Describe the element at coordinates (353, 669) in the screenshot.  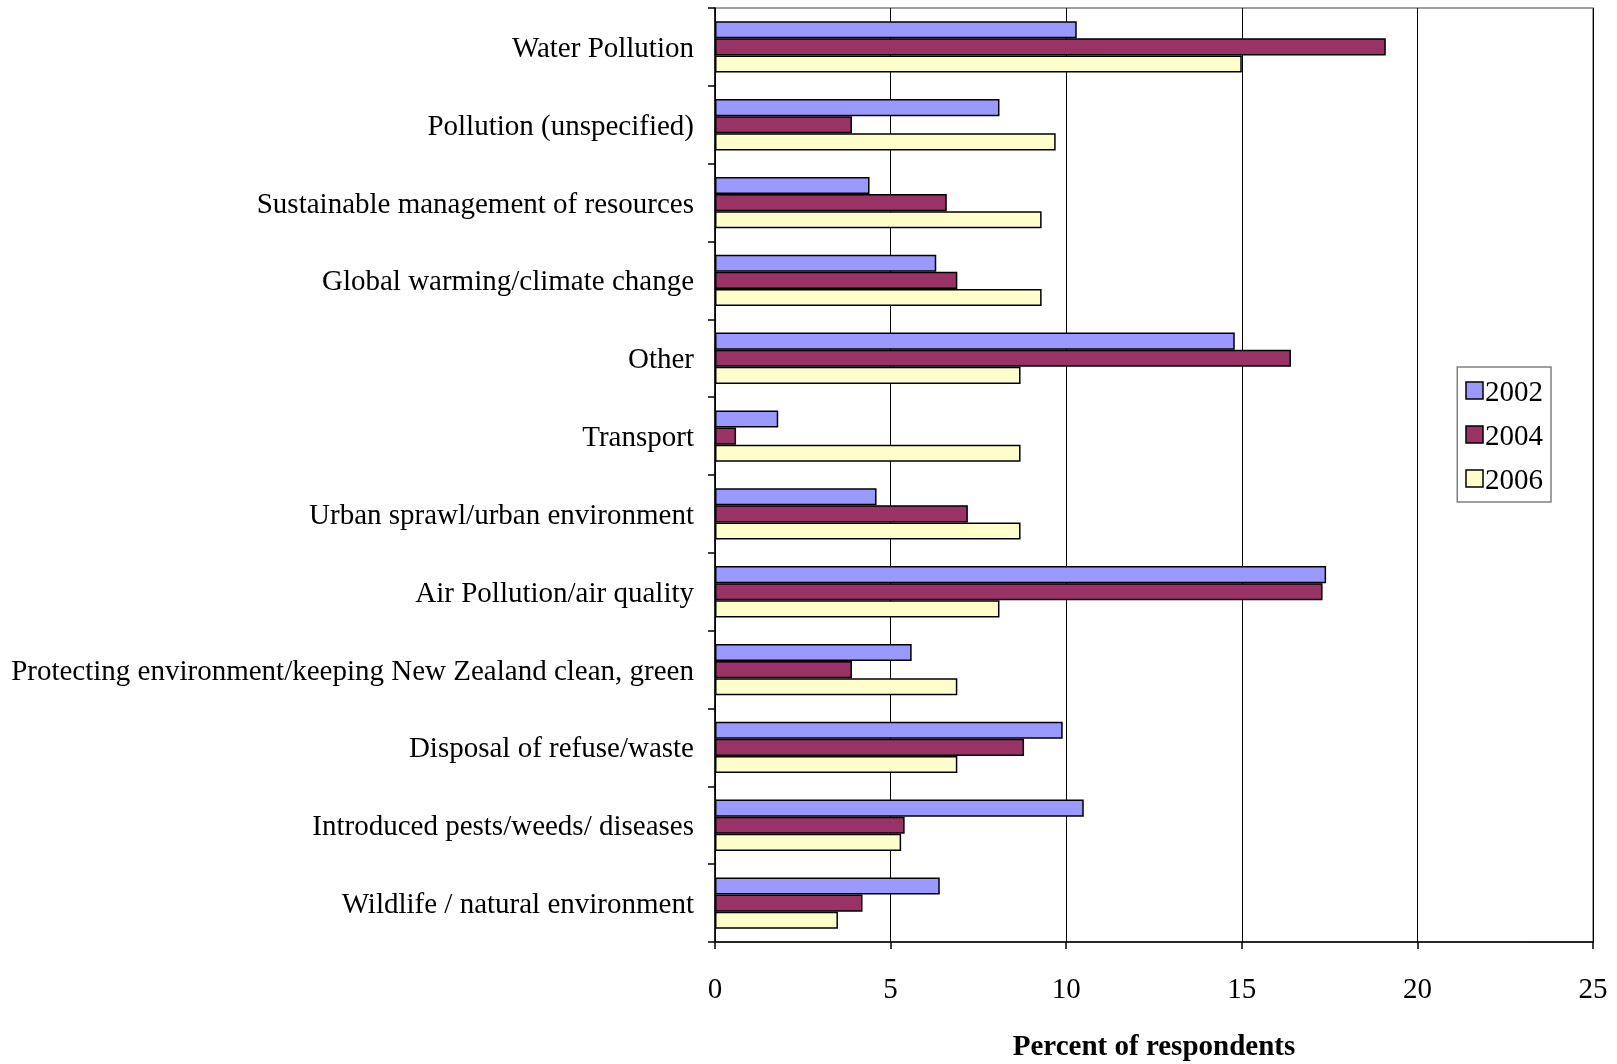
I see `y-tick-label: Protecting environment/keeping New Zealand clean, green` at that location.